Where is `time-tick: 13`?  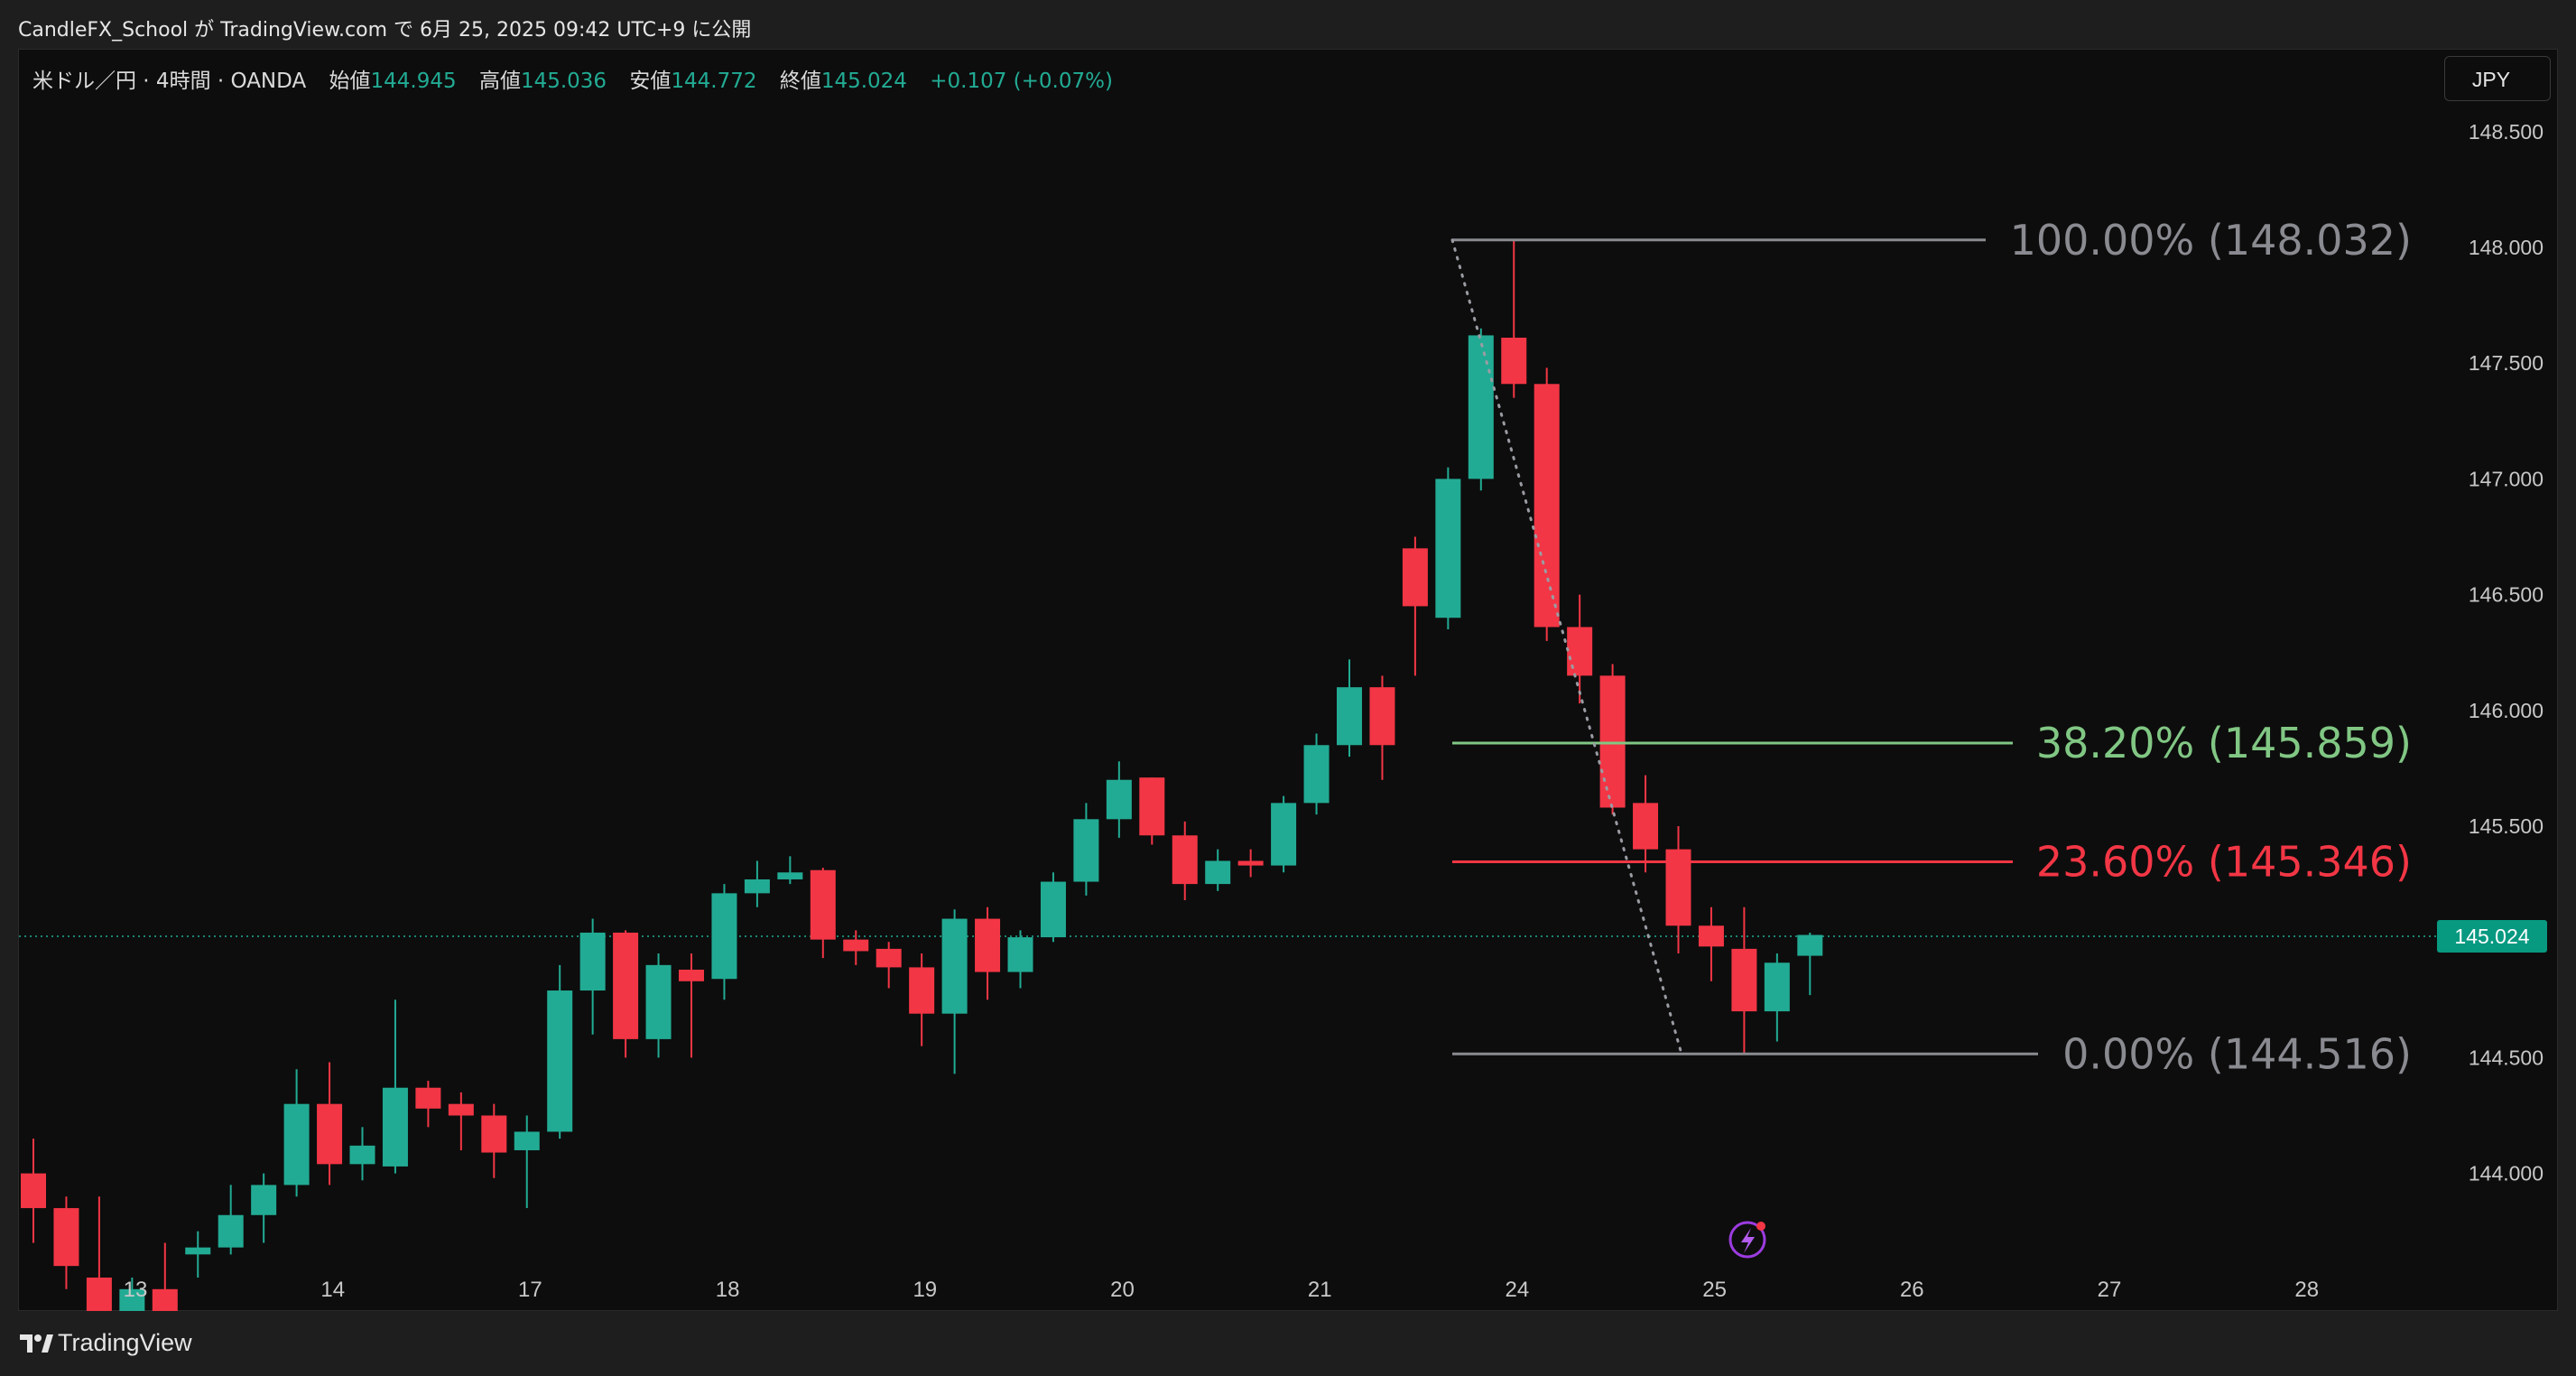 time-tick: 13 is located at coordinates (136, 1290).